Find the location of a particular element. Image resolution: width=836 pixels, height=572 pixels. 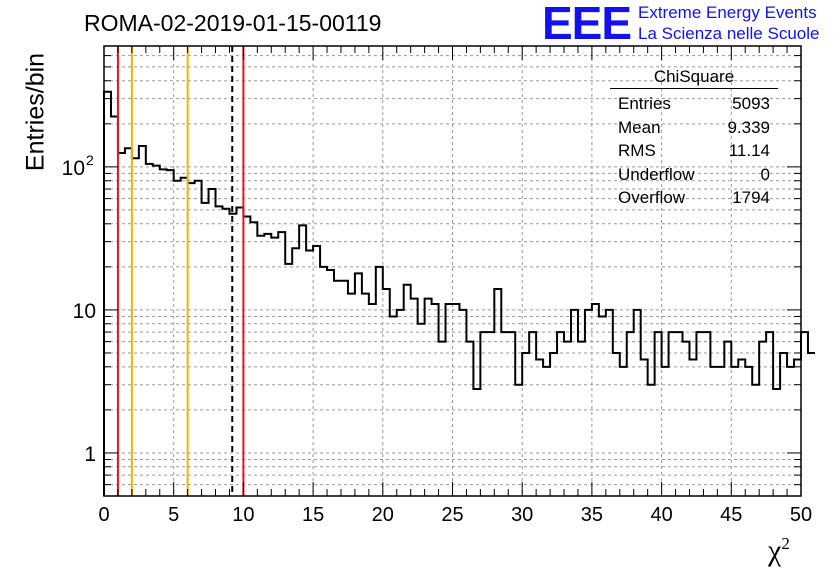

x-tick-label: 30 is located at coordinates (522, 515).